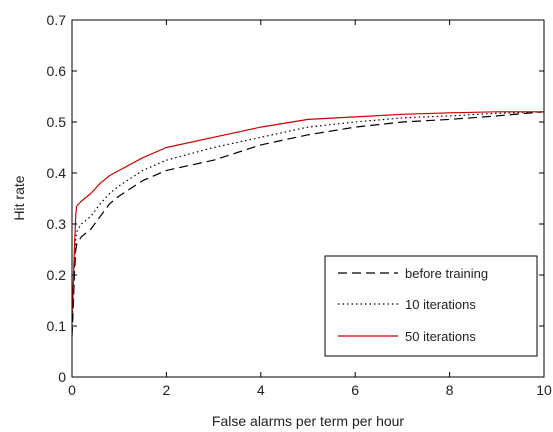 Image resolution: width=553 pixels, height=432 pixels. What do you see at coordinates (167, 390) in the screenshot?
I see `x-tick-label: 2` at bounding box center [167, 390].